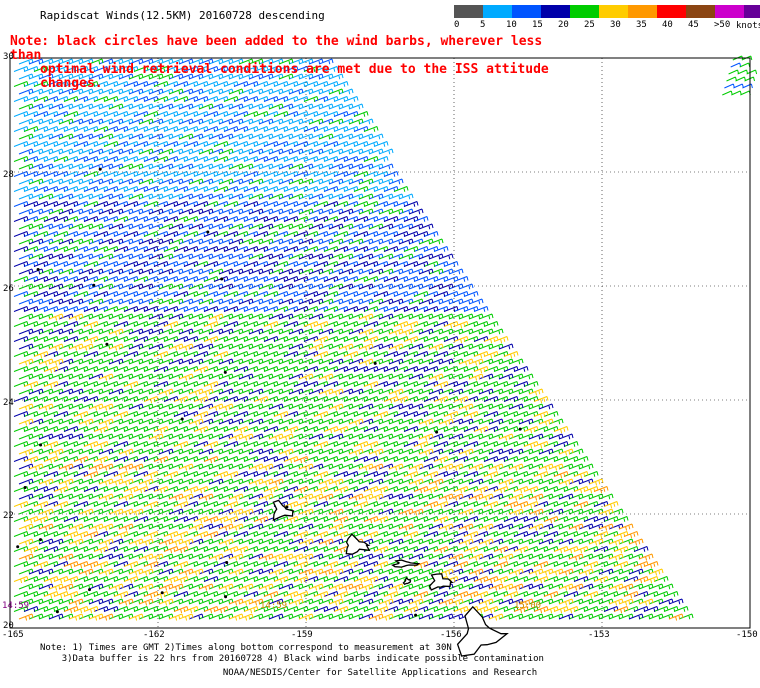 The width and height of the screenshot is (760, 688). Describe the element at coordinates (748, 26) in the screenshot. I see `legend-units: knots` at that location.